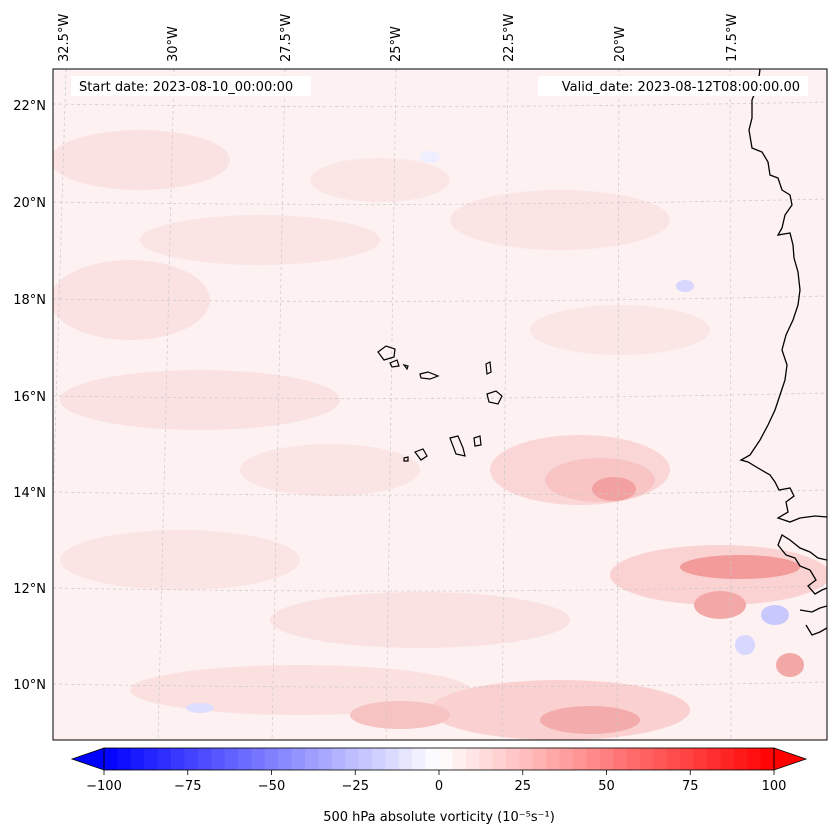  I want to click on colorbar-extend-high, so click(790, 759).